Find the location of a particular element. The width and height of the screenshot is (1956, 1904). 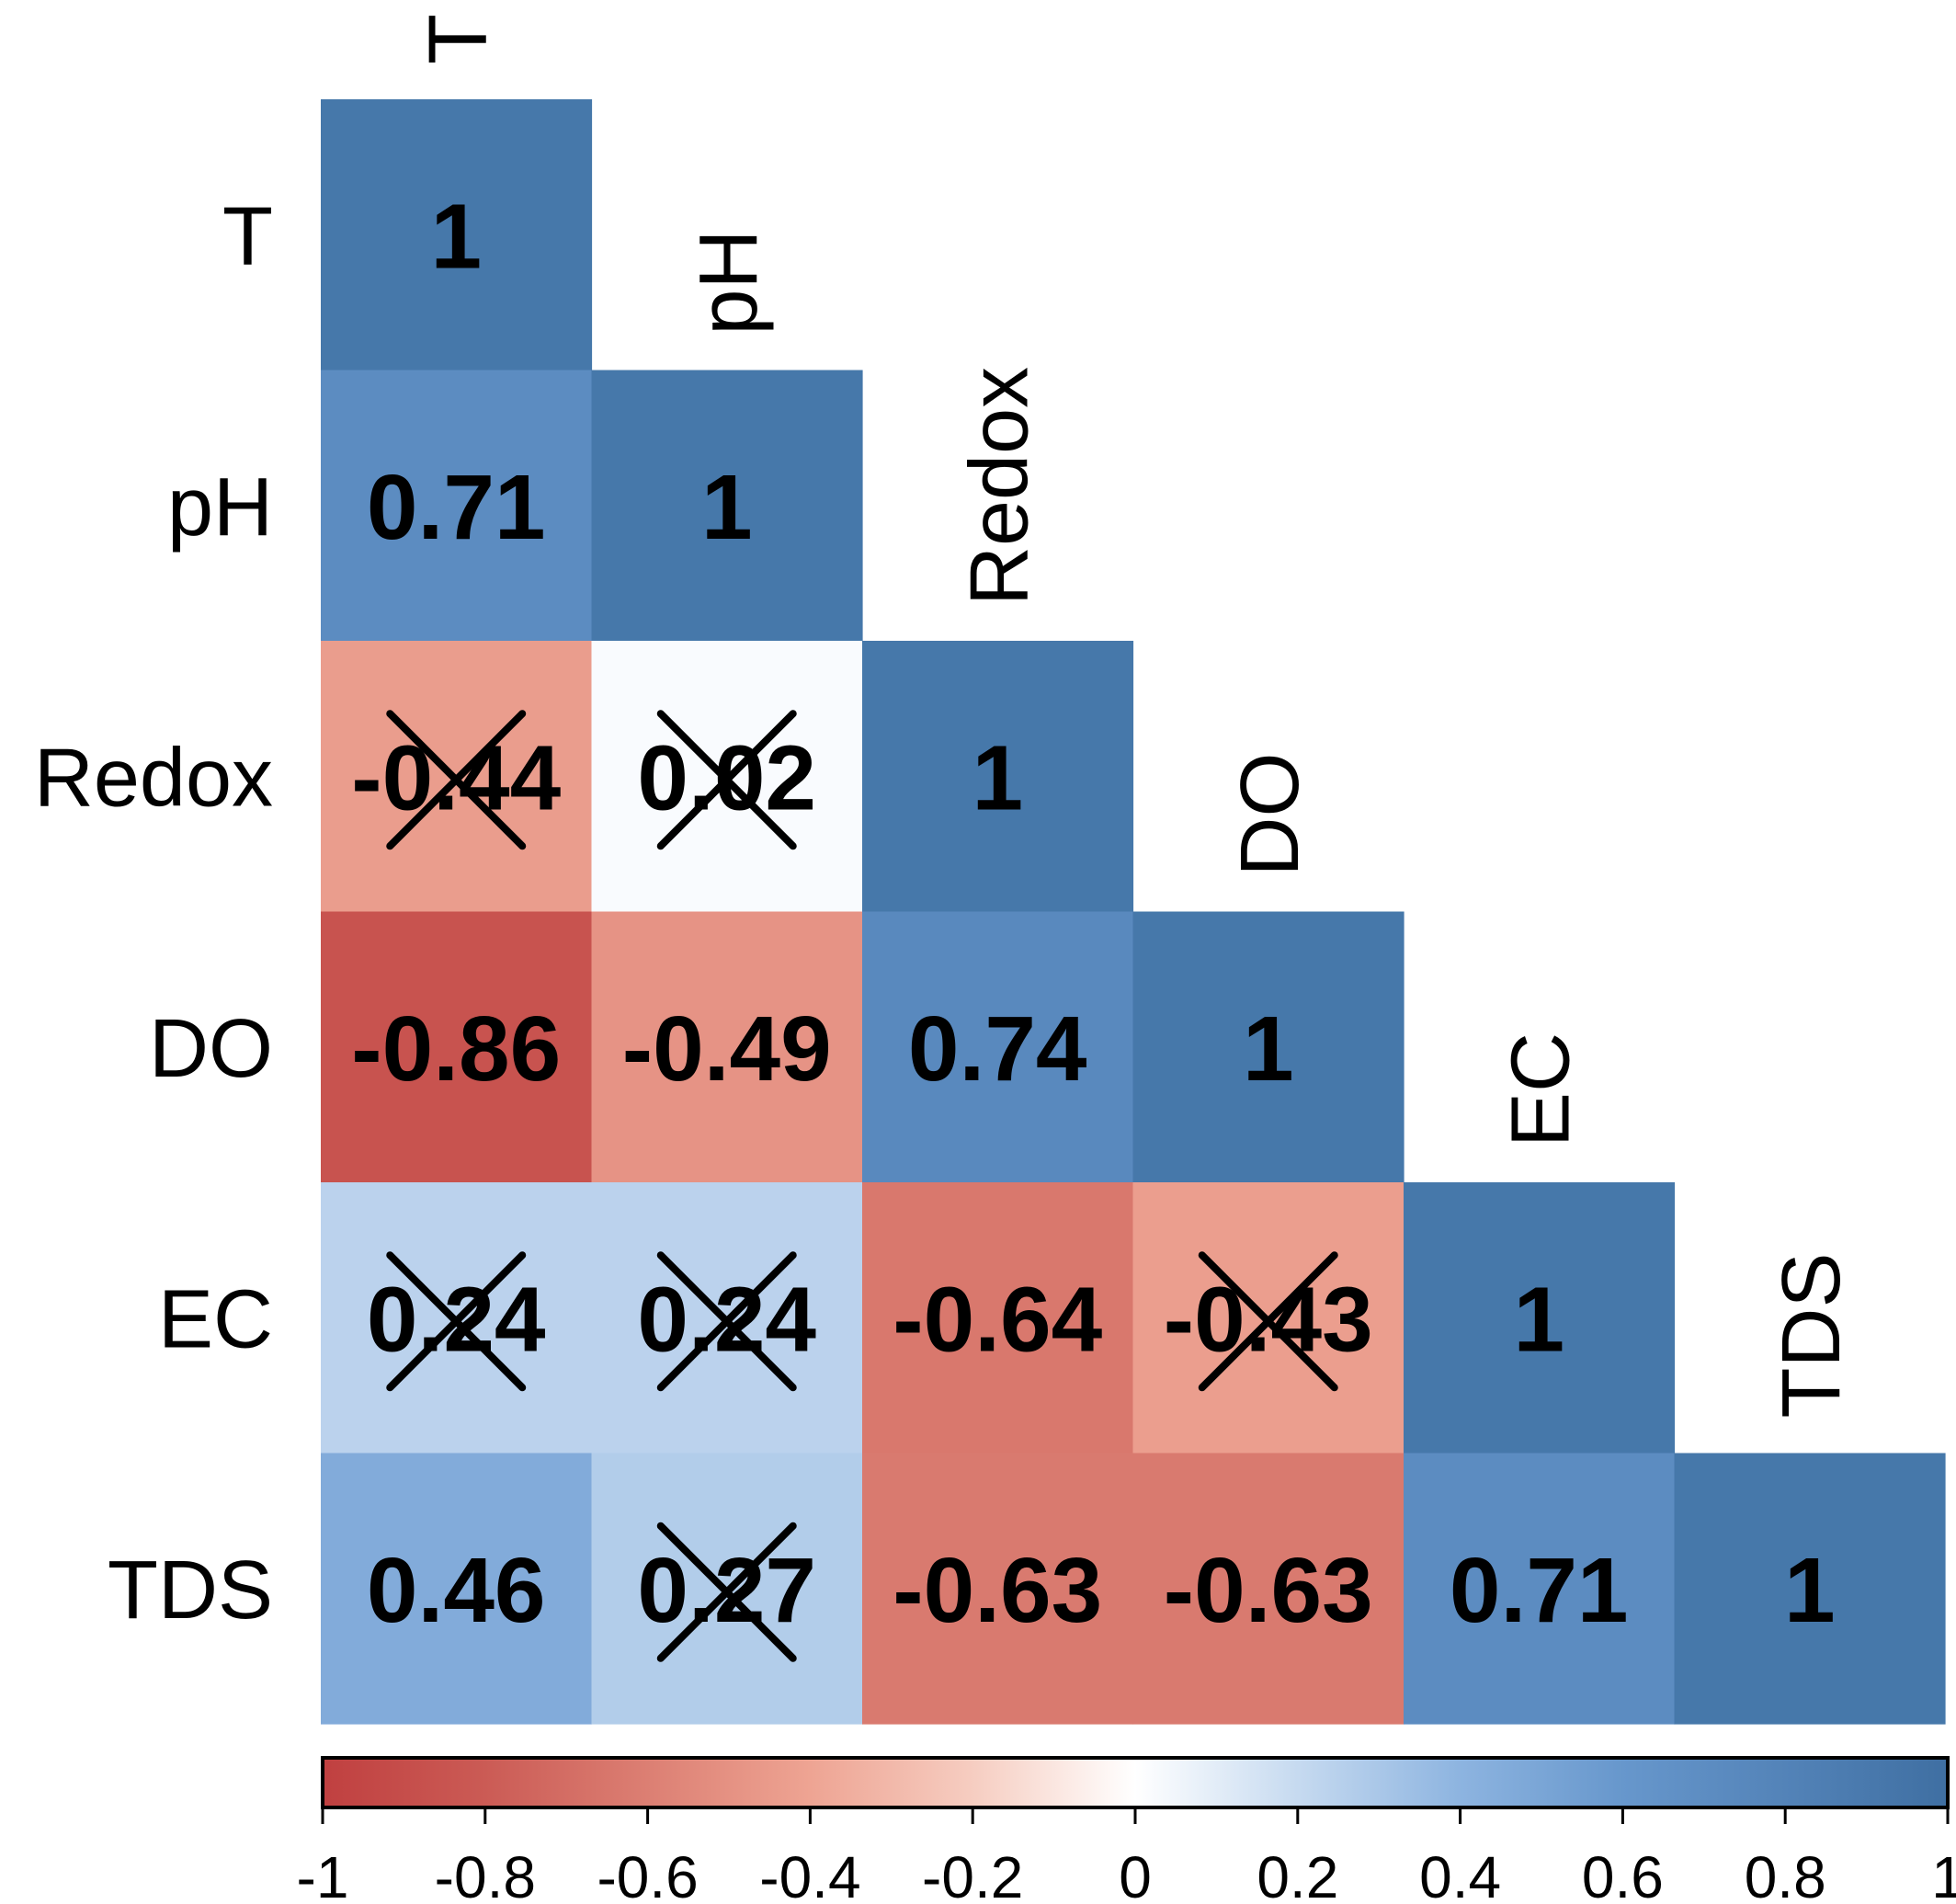

heatmap-cell-tds-tds is located at coordinates (1810, 1589).